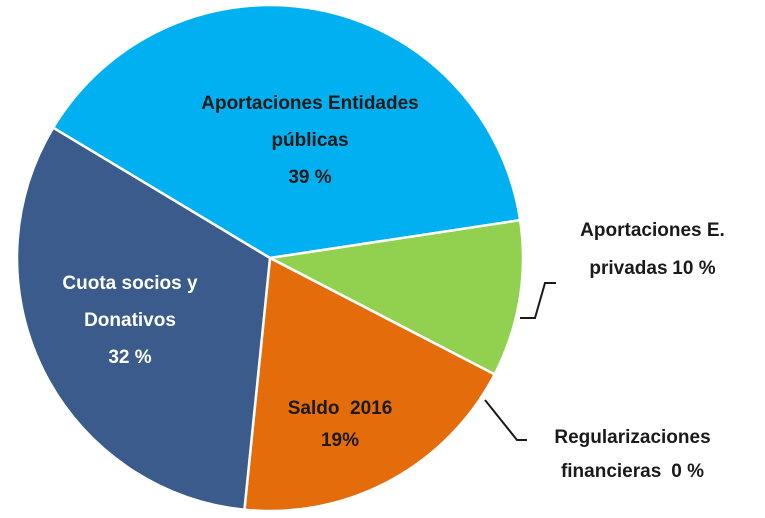 This screenshot has width=765, height=518. Describe the element at coordinates (395, 297) in the screenshot. I see `pie-slice` at that location.